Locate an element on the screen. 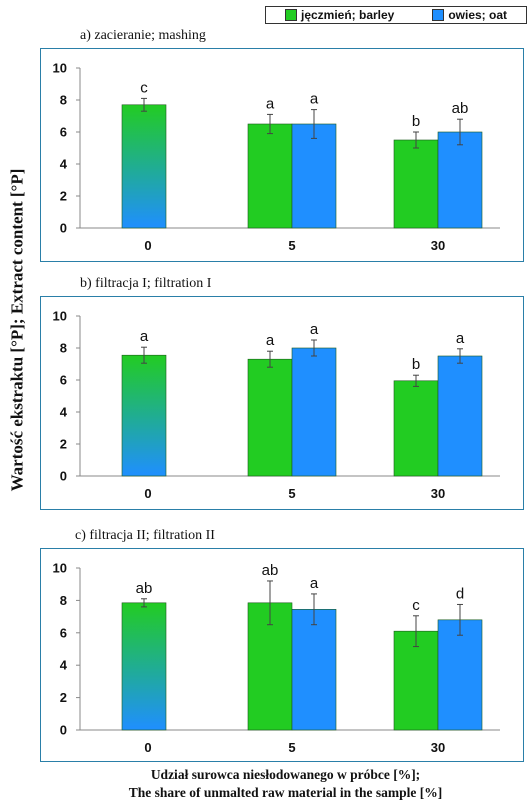 The height and width of the screenshot is (808, 531). legend-item-oat: owies; oat is located at coordinates (469, 15).